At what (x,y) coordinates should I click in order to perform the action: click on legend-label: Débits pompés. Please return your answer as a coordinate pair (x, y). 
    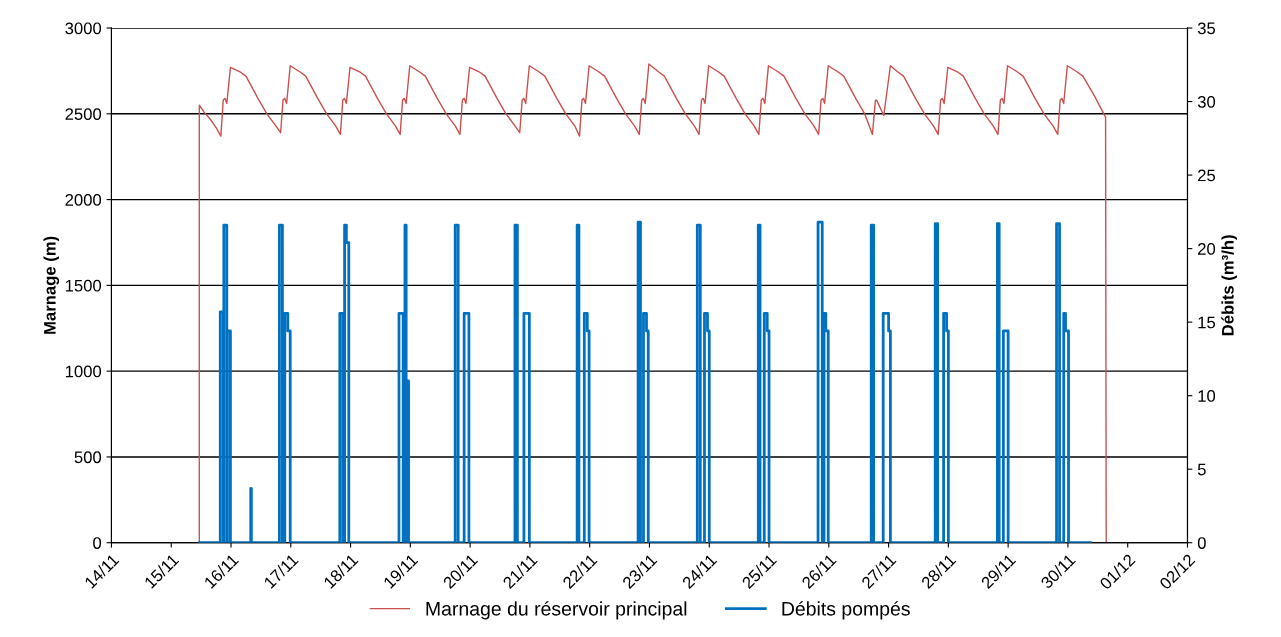
    Looking at the image, I should click on (846, 610).